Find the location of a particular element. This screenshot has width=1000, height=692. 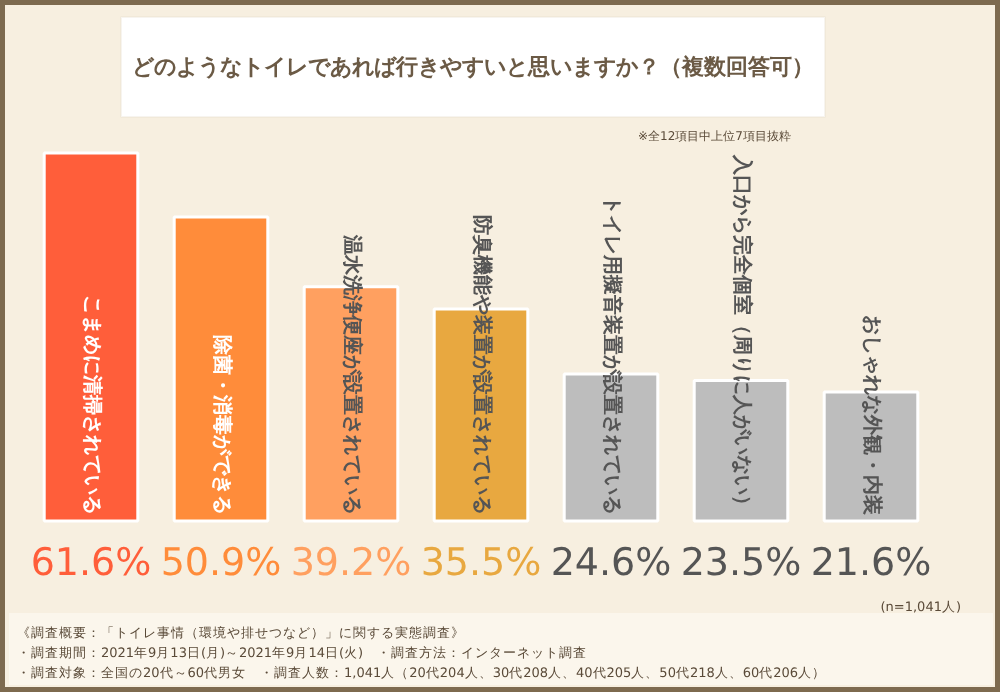

x-tick-label: おしゃれな外観・内装 is located at coordinates (872, 416).